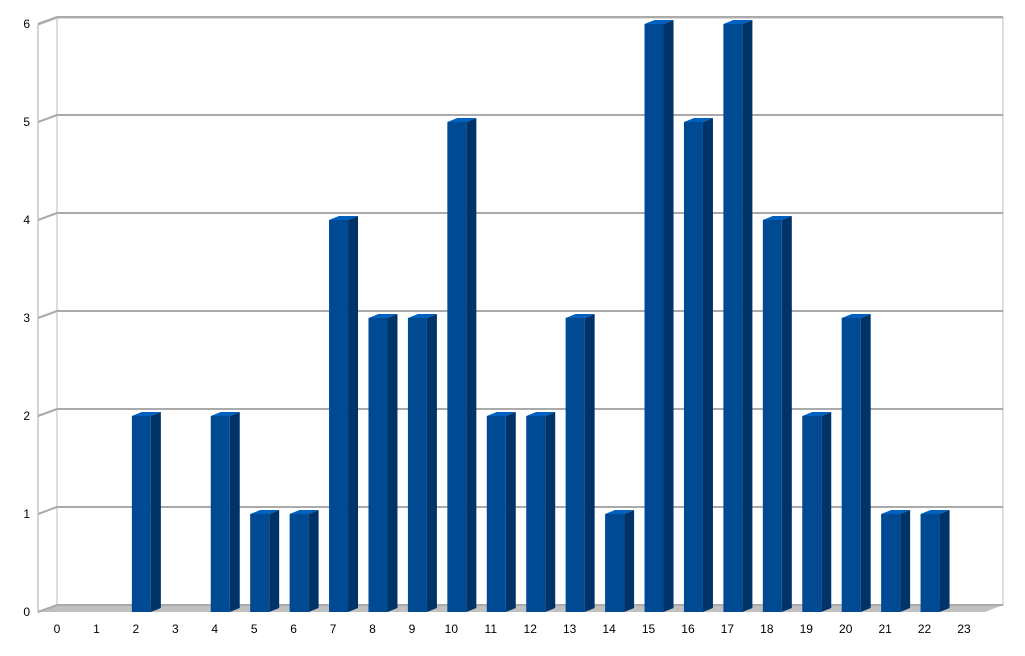 This screenshot has width=1025, height=656. What do you see at coordinates (26, 612) in the screenshot?
I see `y-tick-label: 0` at bounding box center [26, 612].